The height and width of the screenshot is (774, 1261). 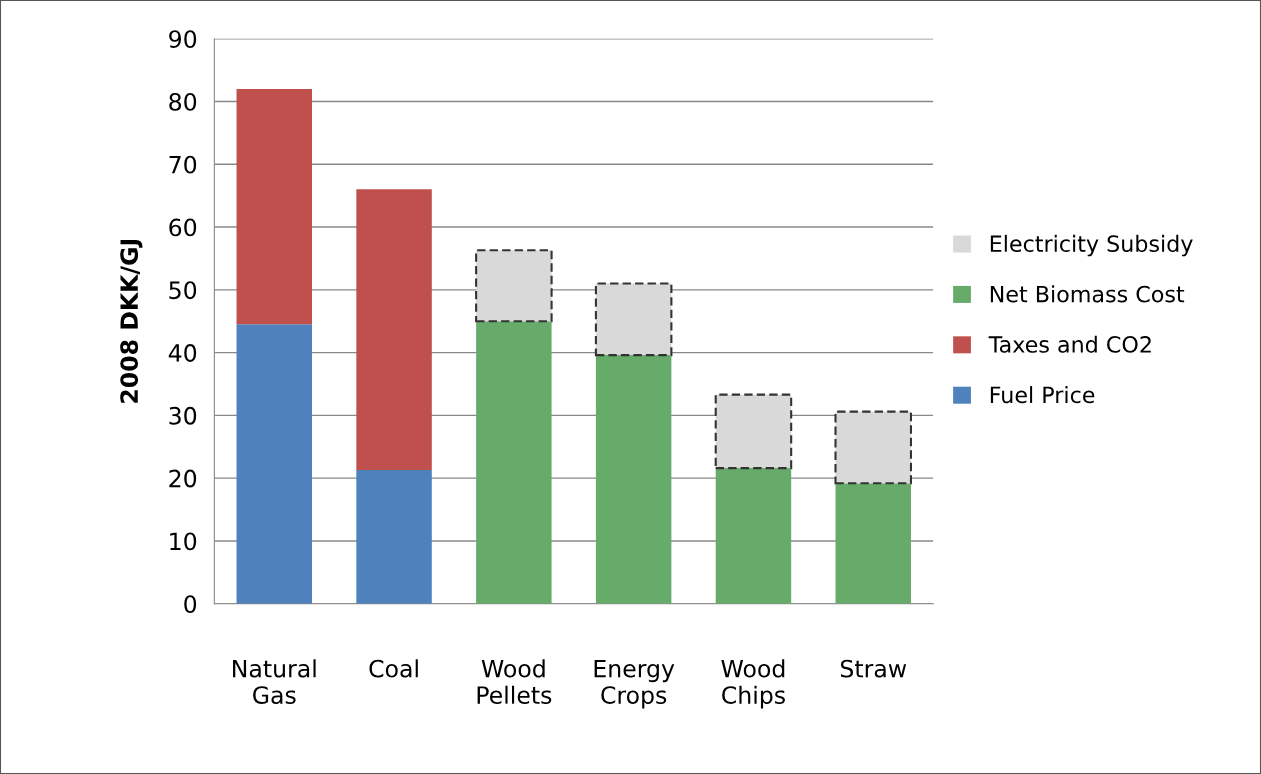 I want to click on x-tick-label: Natural Gas, so click(x=274, y=681).